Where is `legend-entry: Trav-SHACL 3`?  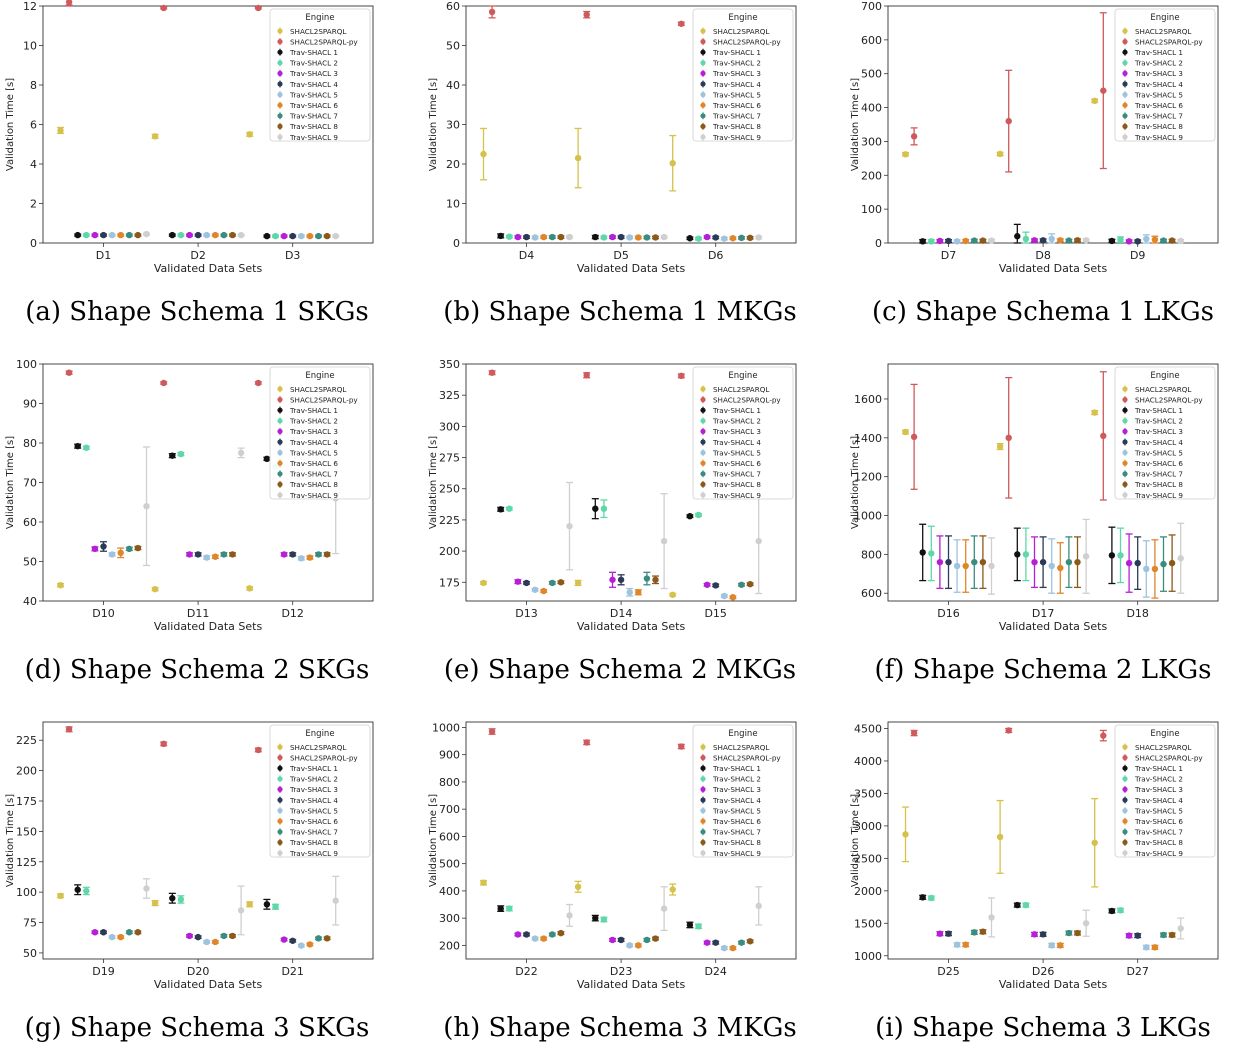
legend-entry: Trav-SHACL 3 is located at coordinates (736, 789).